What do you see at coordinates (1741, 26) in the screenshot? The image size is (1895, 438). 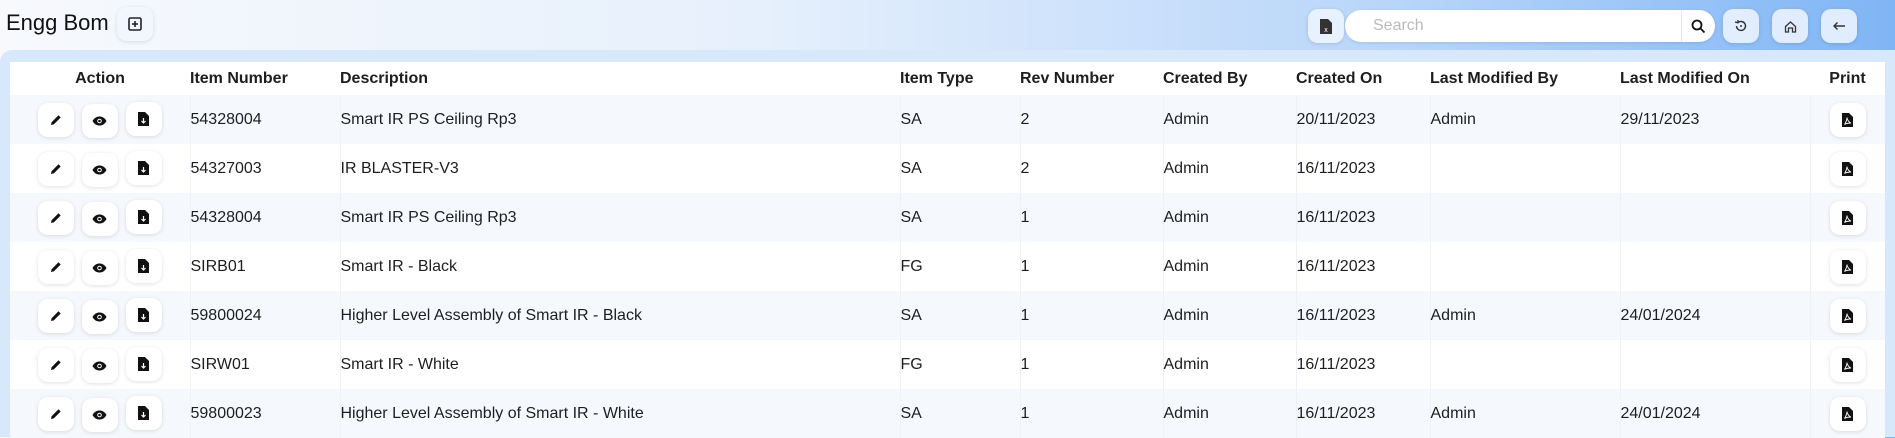 I see `history-button` at bounding box center [1741, 26].